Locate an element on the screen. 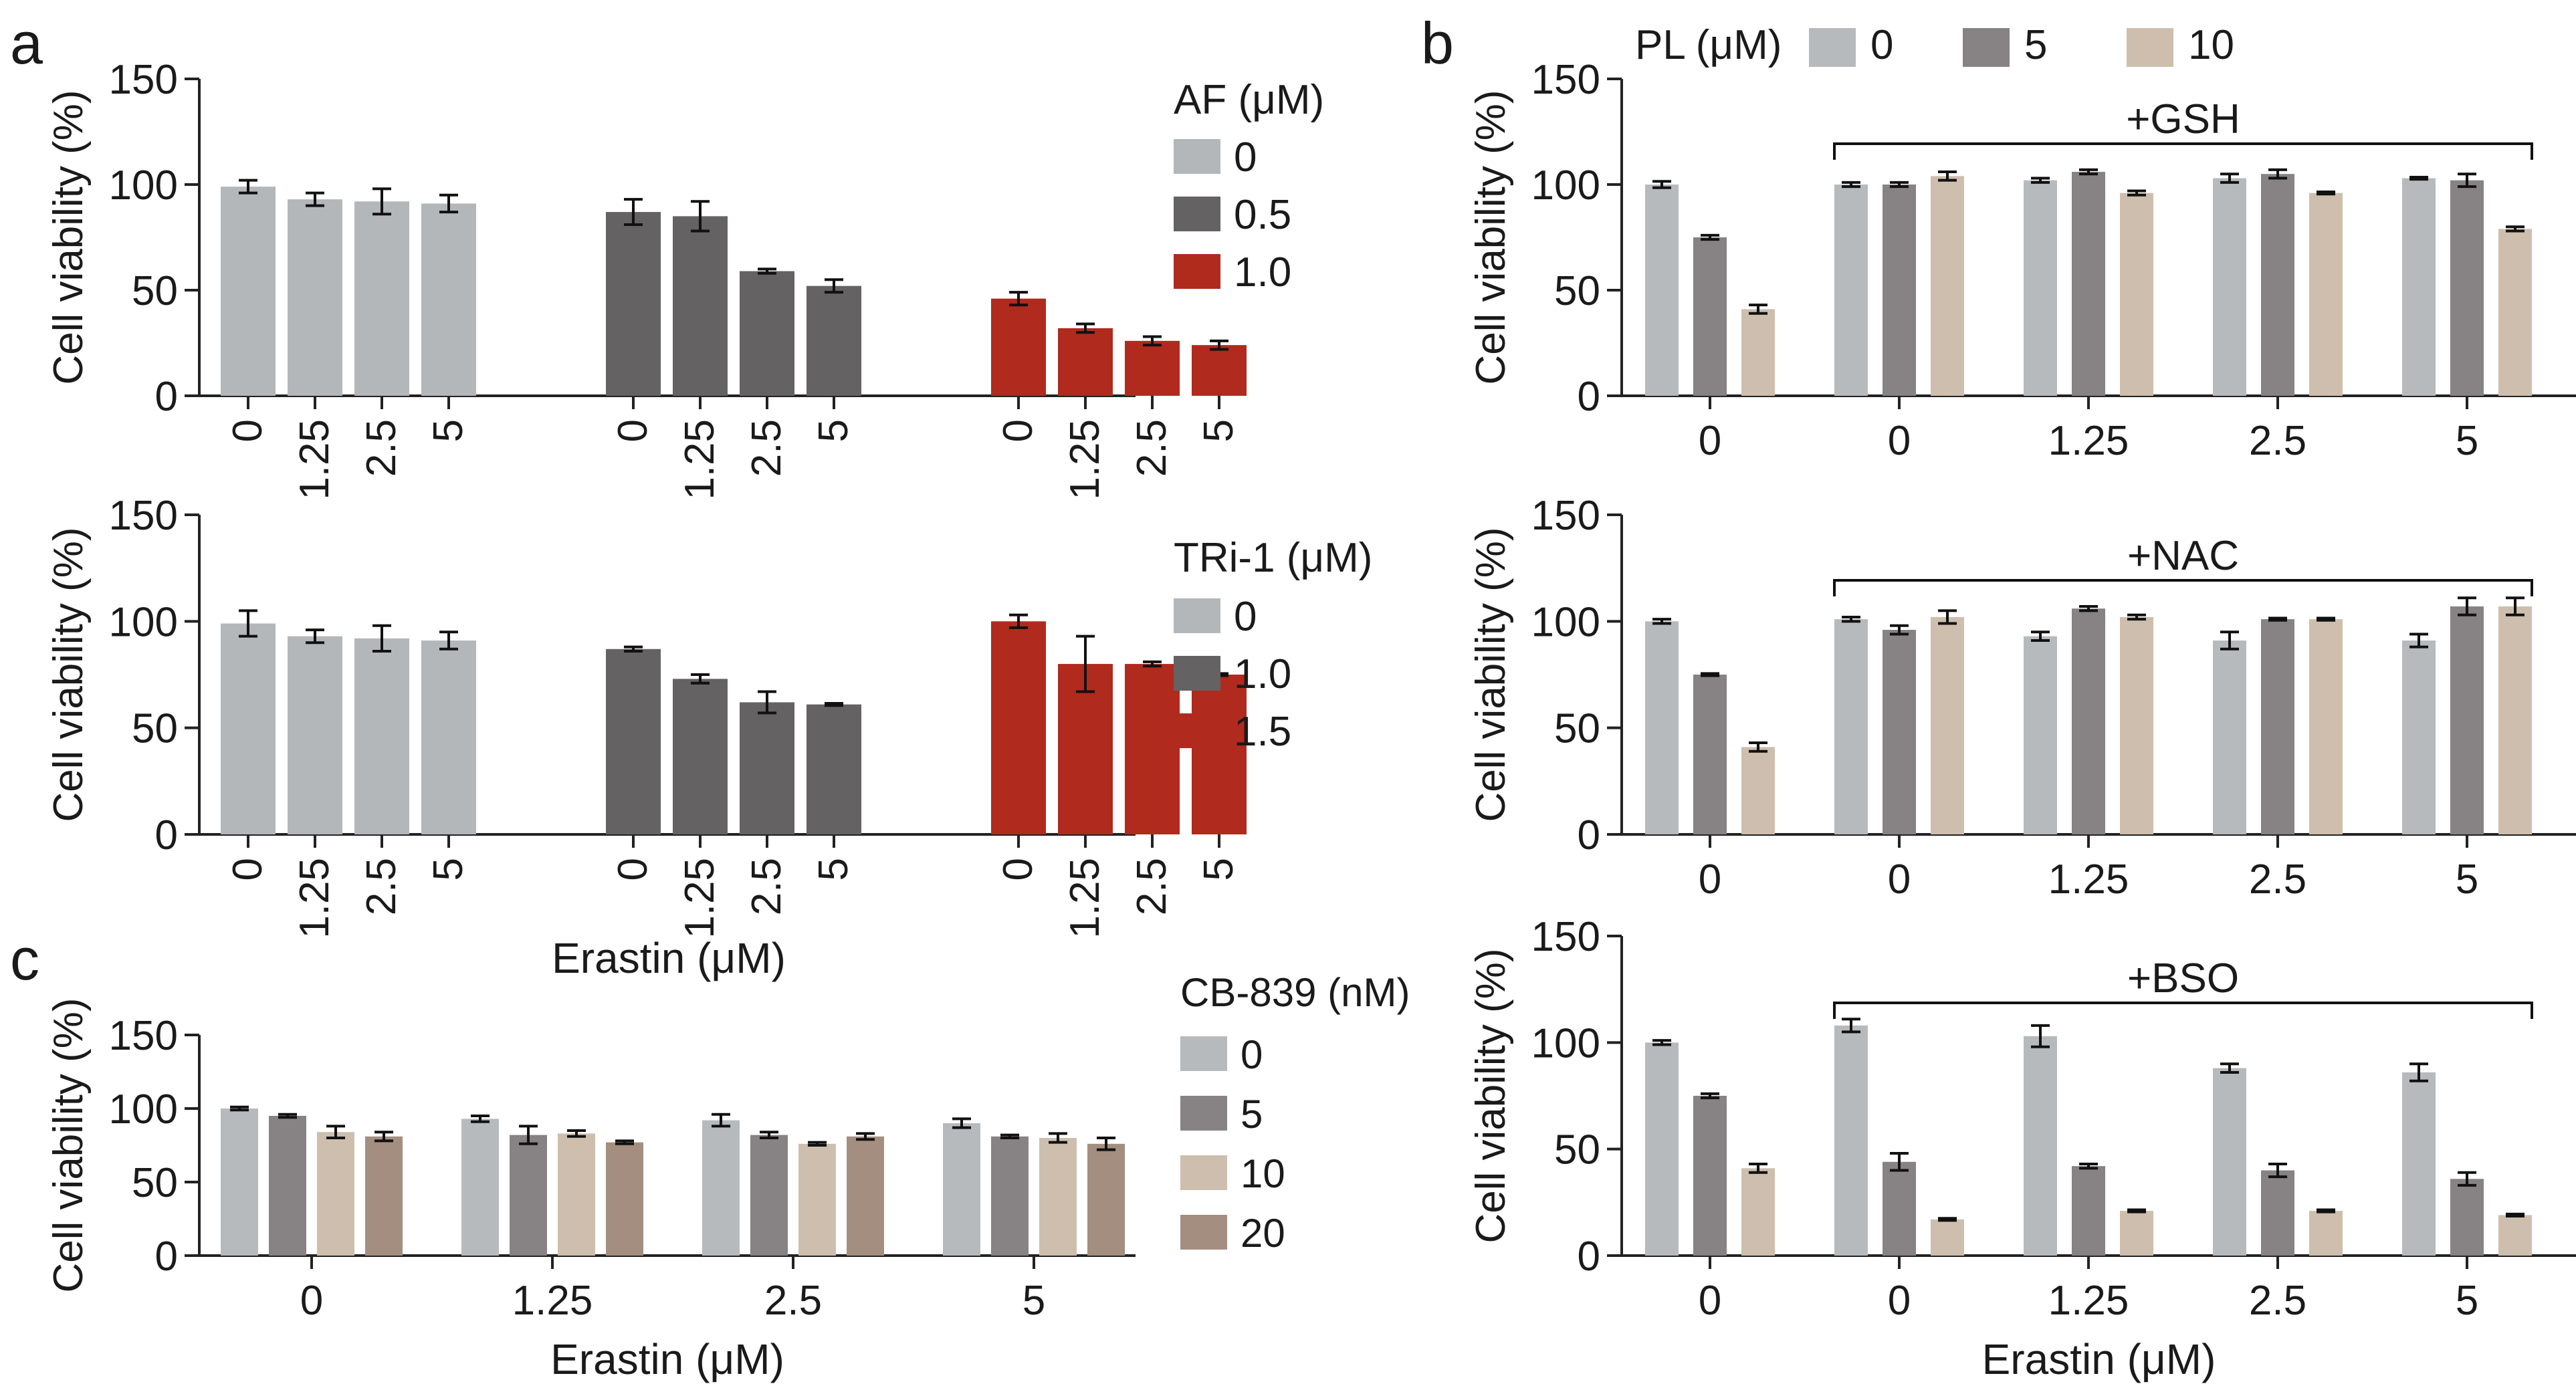 The height and width of the screenshot is (1396, 2576). panel-label-a: a is located at coordinates (27, 43).